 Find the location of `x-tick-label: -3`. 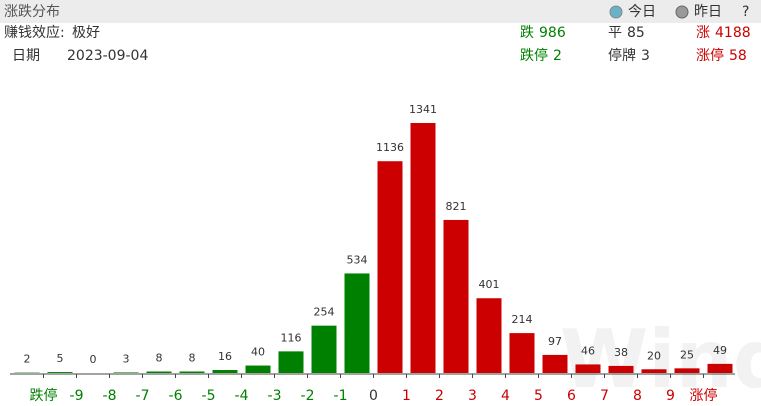

x-tick-label: -3 is located at coordinates (275, 396).